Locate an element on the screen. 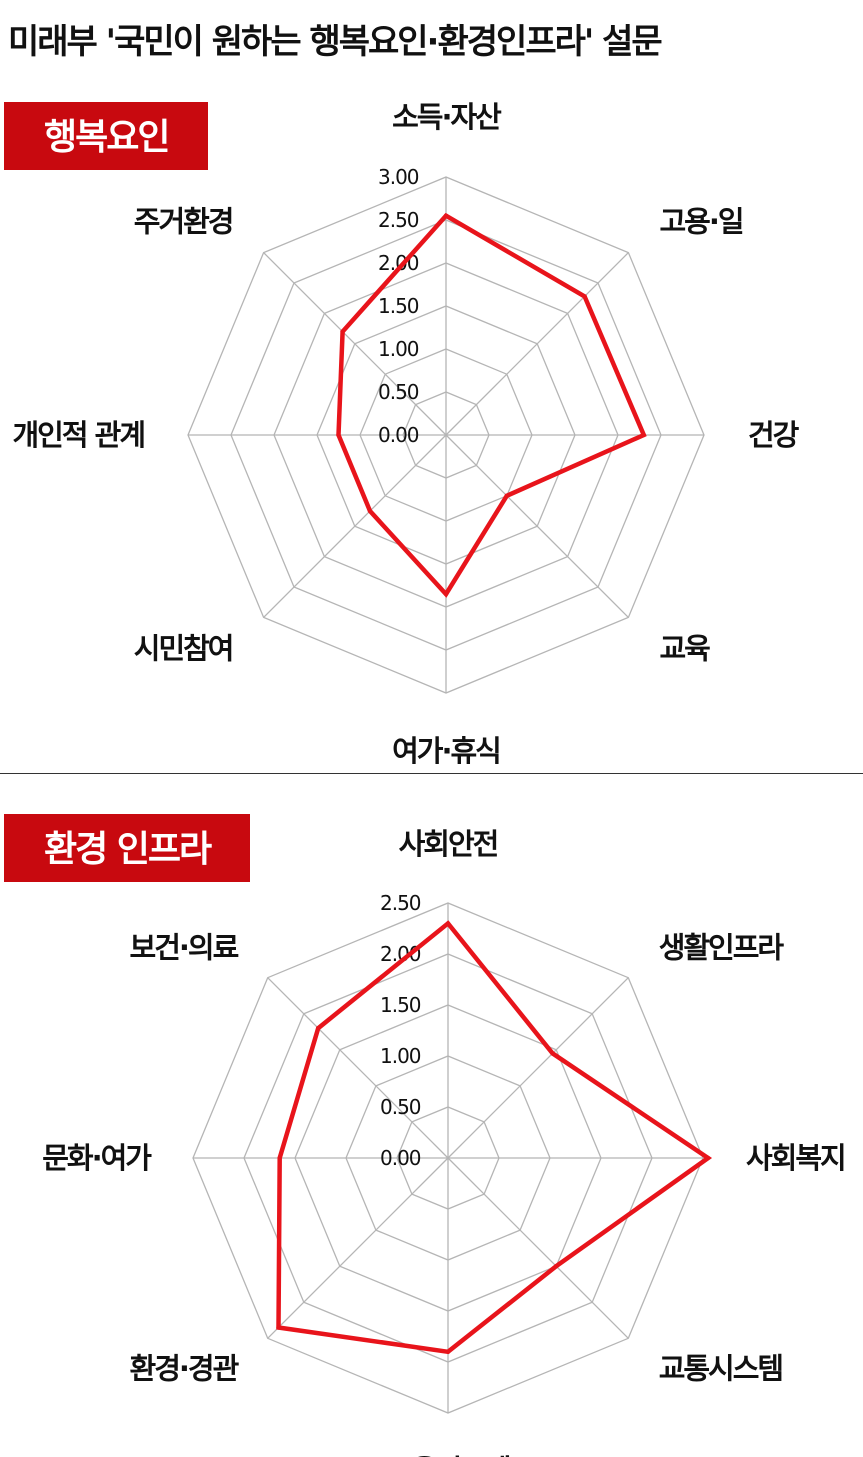  infra-tick-label: 1.50 is located at coordinates (400, 1005).